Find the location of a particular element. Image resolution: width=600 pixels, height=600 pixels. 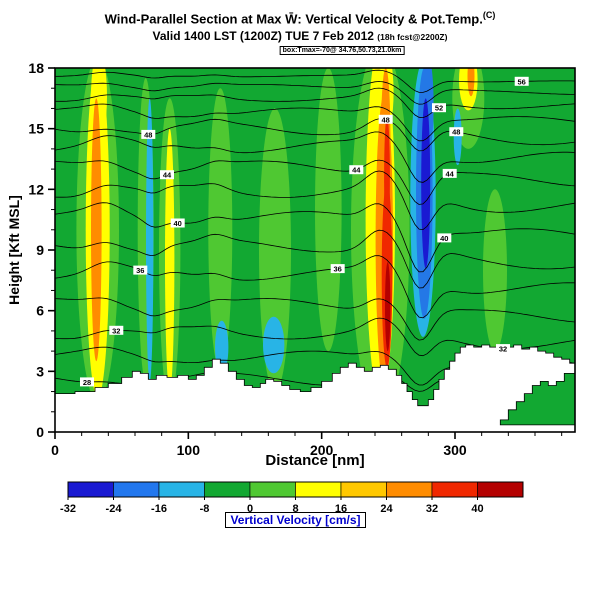

y-tick-label: 18 is located at coordinates (36, 68).